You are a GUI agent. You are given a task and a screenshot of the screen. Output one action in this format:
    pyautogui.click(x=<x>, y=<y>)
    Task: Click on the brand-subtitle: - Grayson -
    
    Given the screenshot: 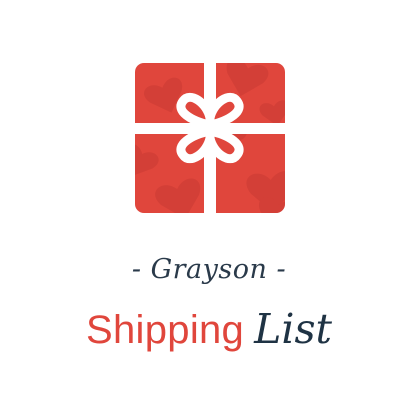 What is the action you would take?
    pyautogui.click(x=209, y=270)
    